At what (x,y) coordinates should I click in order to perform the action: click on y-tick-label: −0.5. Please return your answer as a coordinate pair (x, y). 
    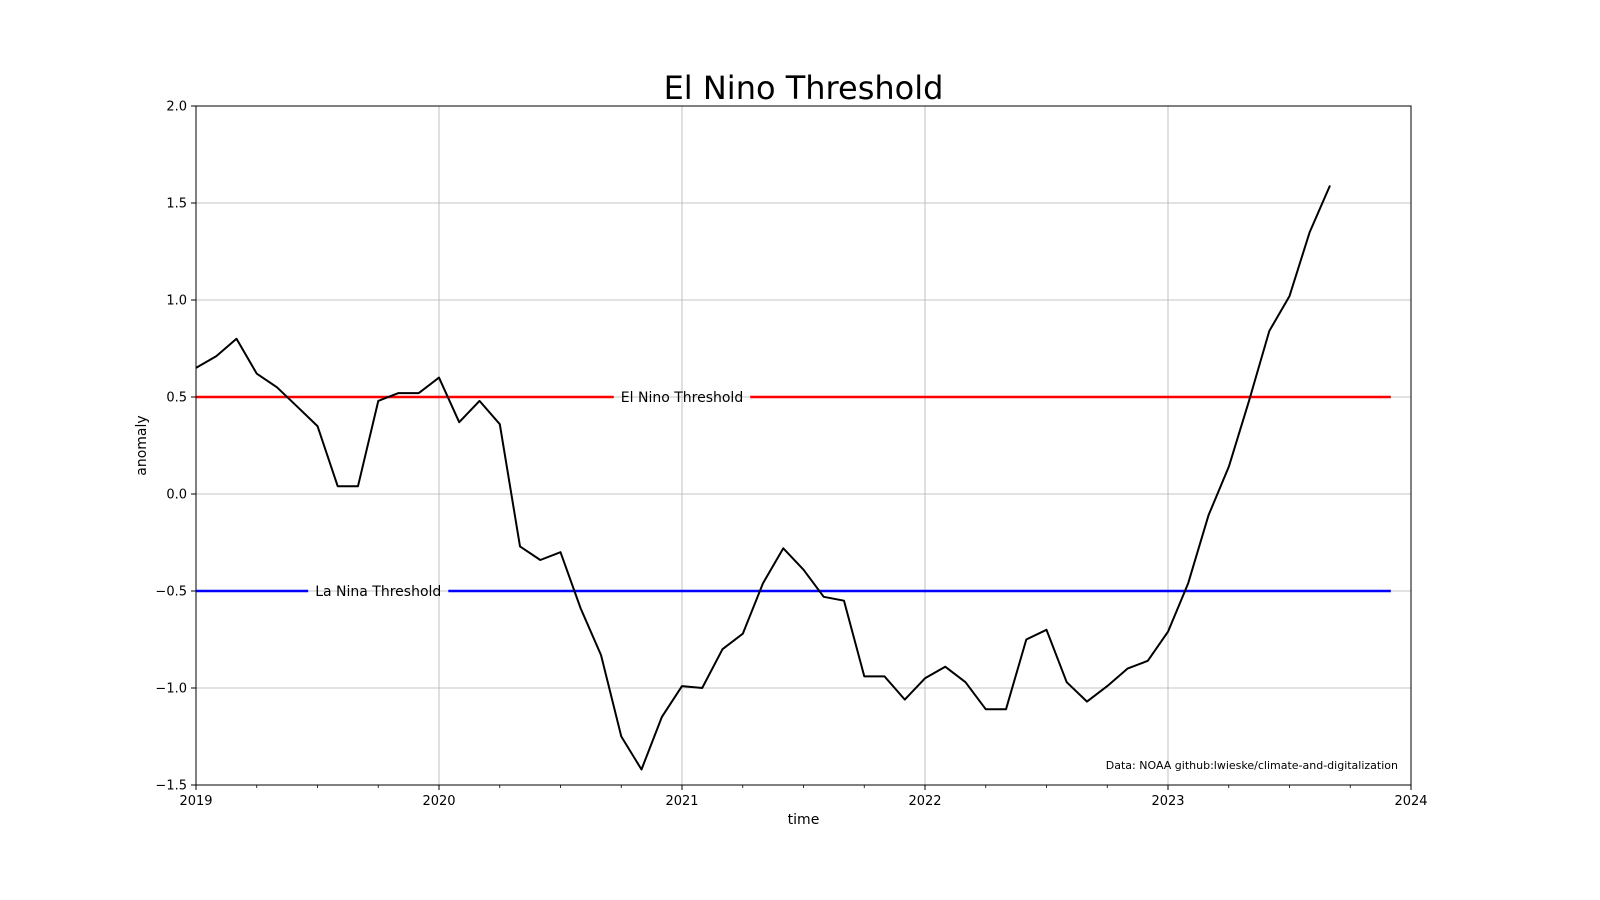
    Looking at the image, I should click on (171, 592).